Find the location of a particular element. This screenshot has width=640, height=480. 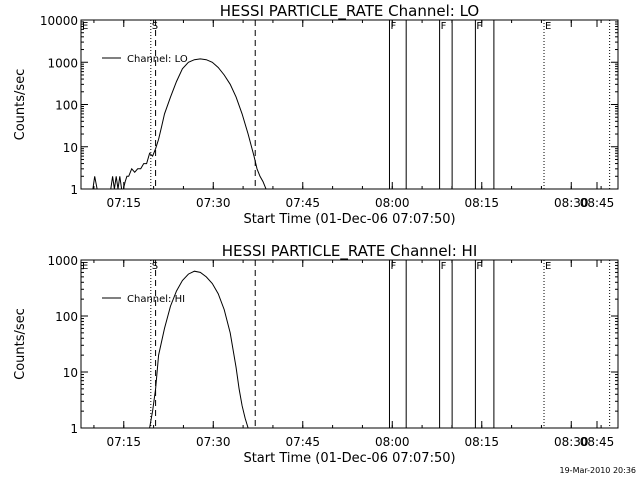

legend-entry: Channel: LO is located at coordinates (157, 59).